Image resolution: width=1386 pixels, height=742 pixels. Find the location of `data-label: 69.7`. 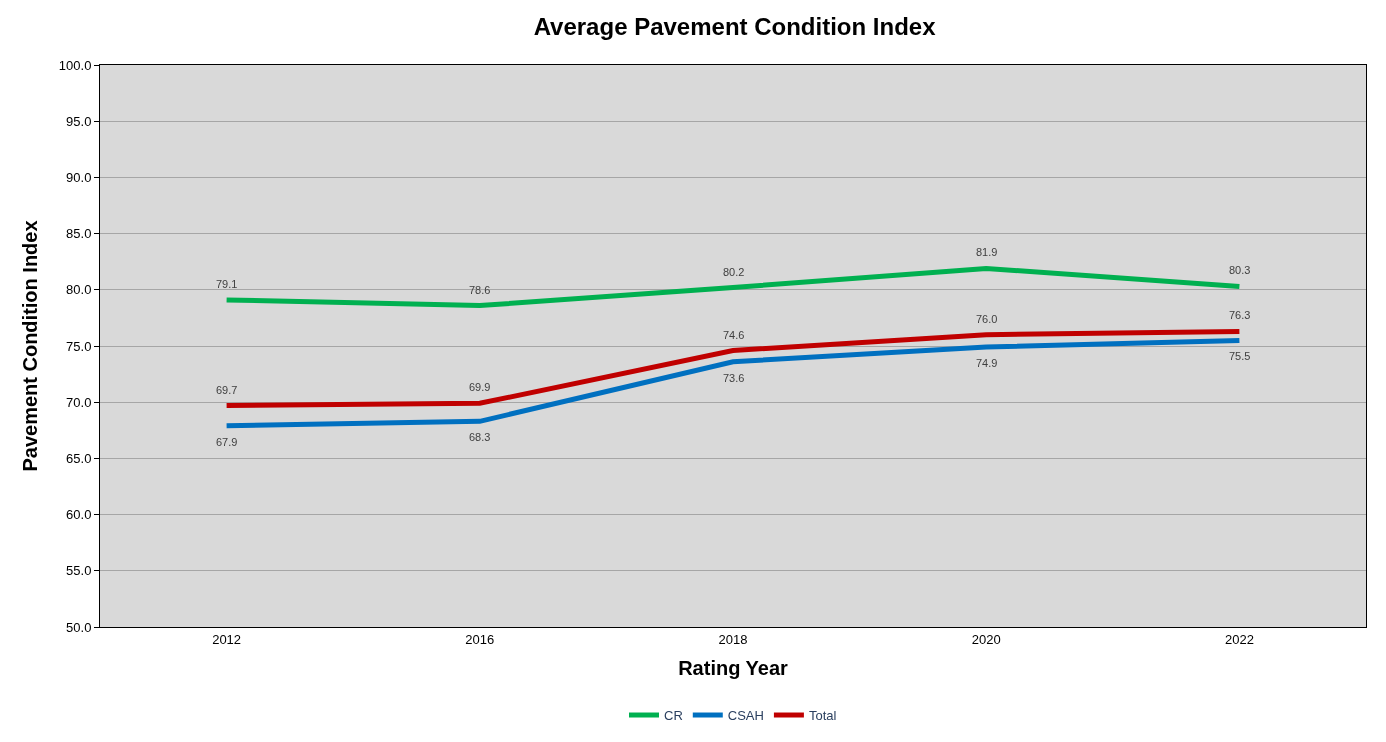

data-label: 69.7 is located at coordinates (227, 390).